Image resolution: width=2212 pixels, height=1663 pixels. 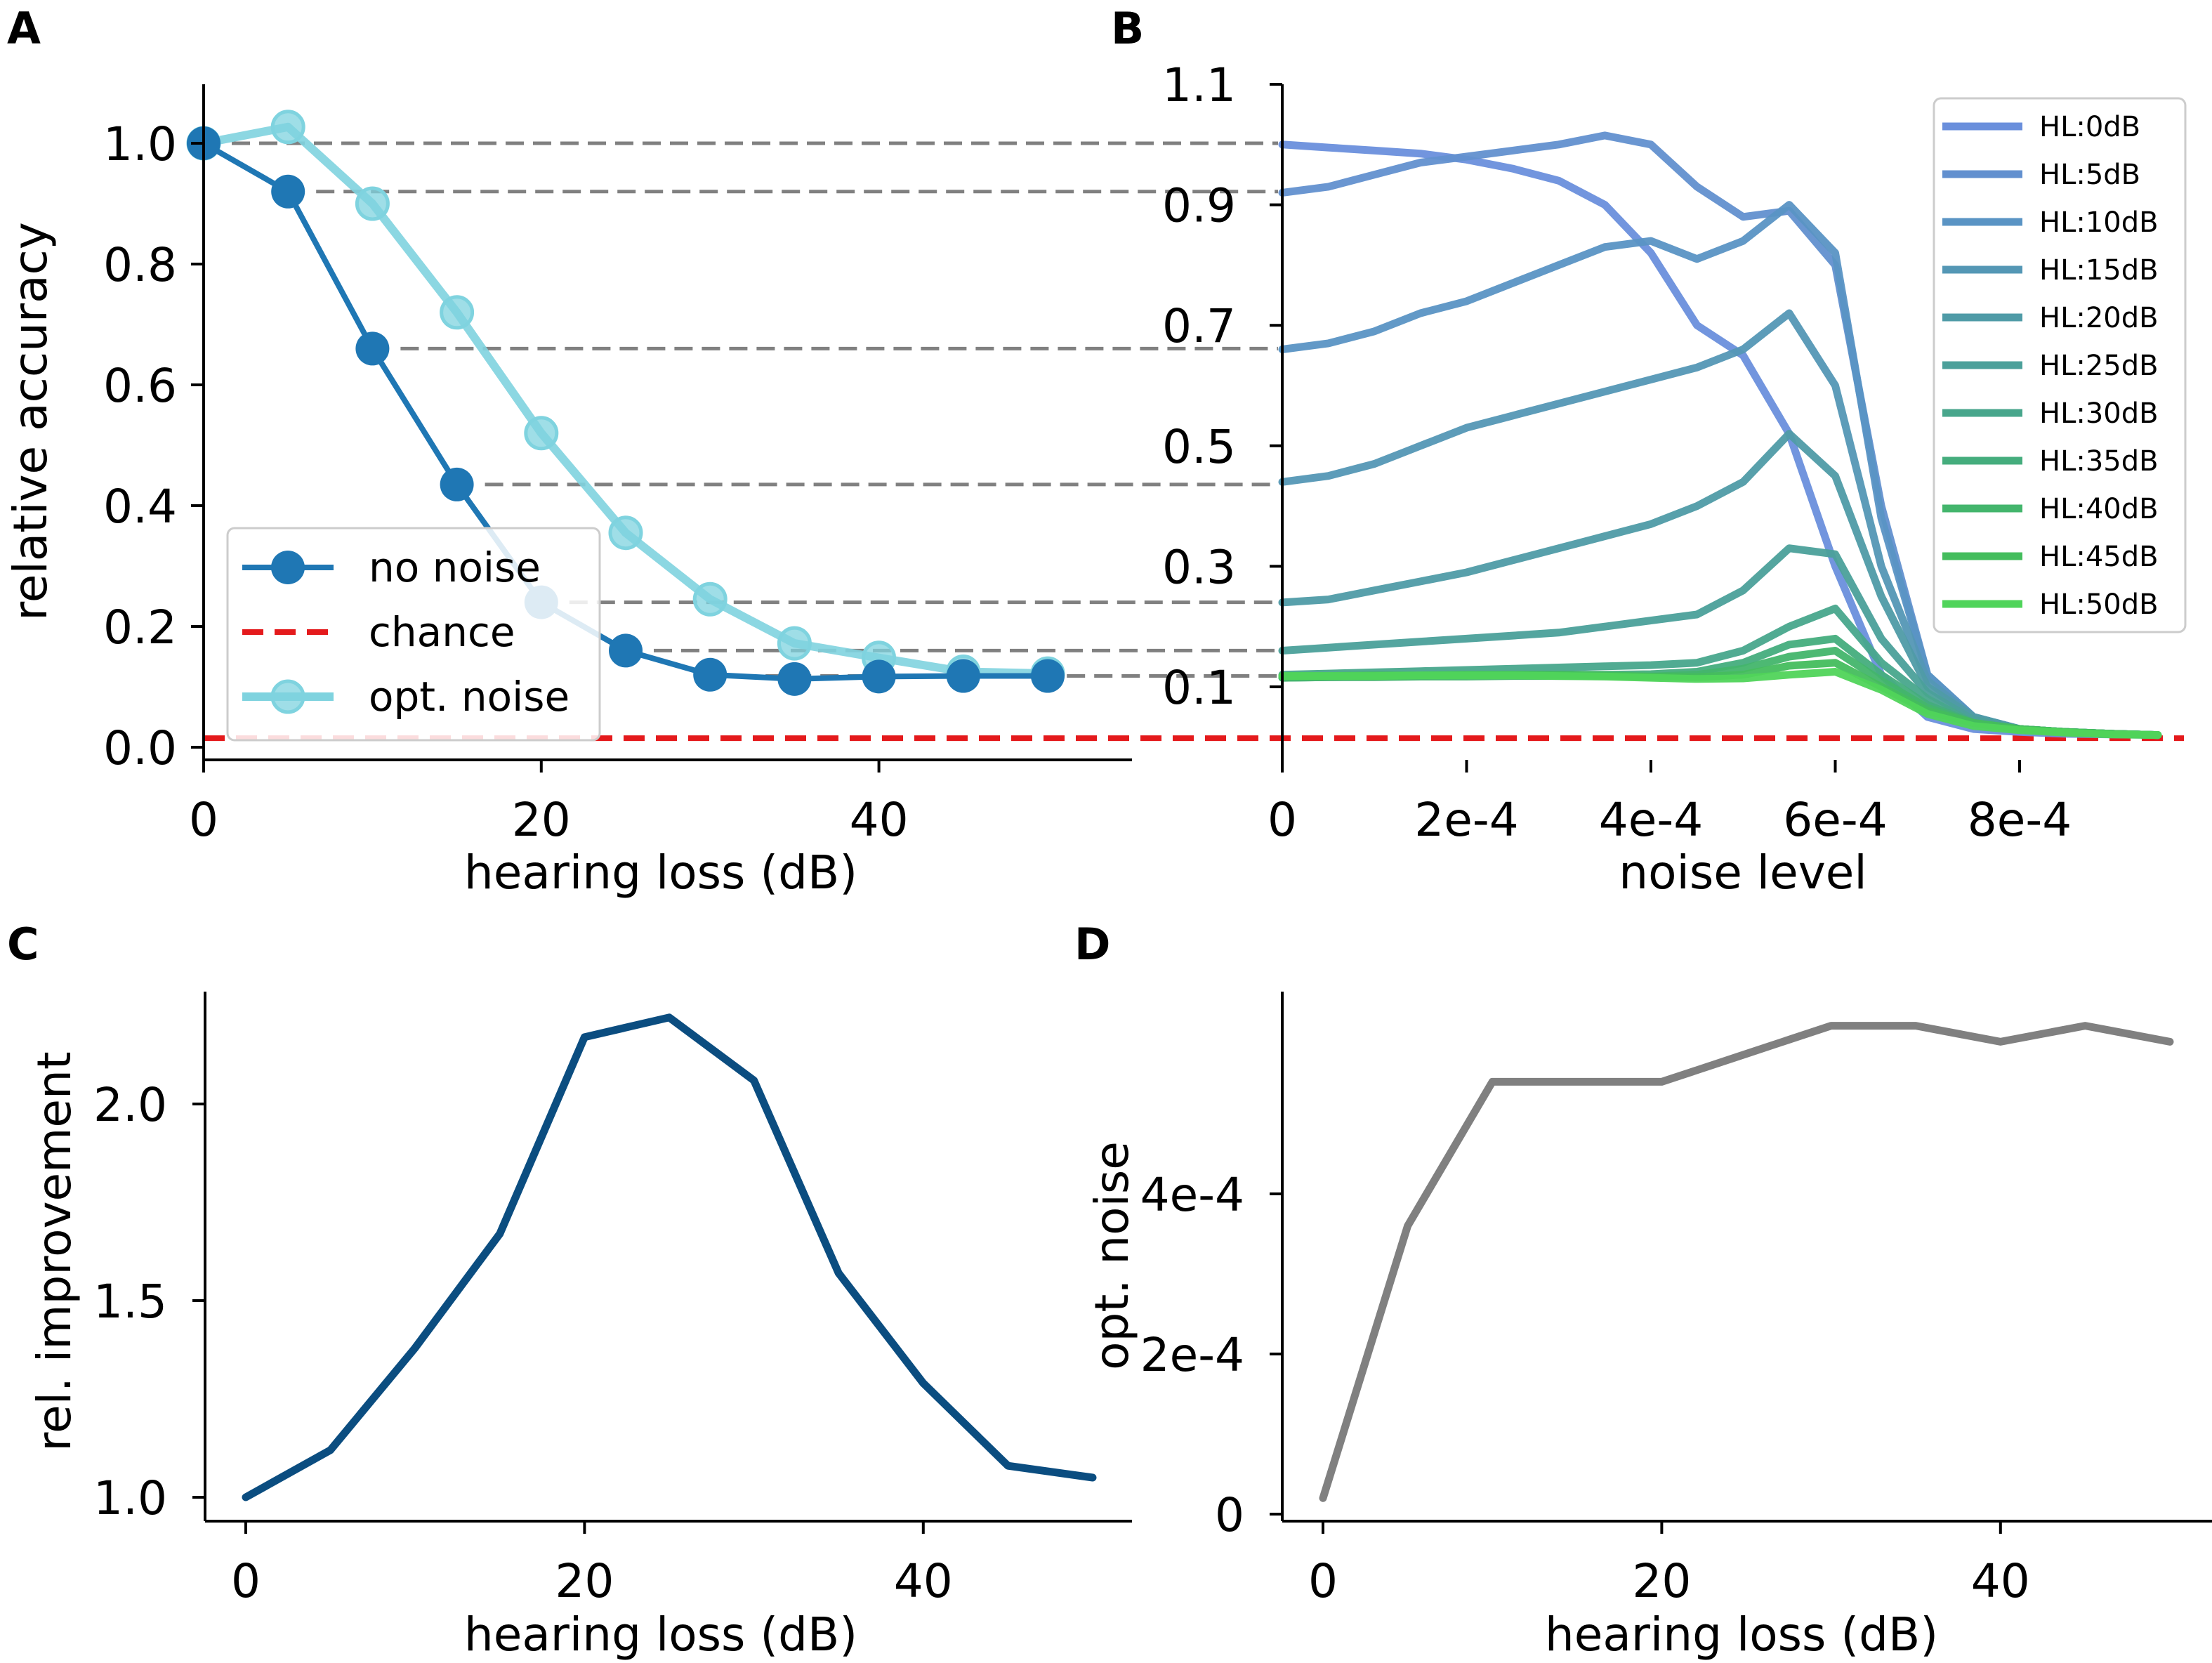 I want to click on legend-label: HL:15dB, so click(x=2099, y=270).